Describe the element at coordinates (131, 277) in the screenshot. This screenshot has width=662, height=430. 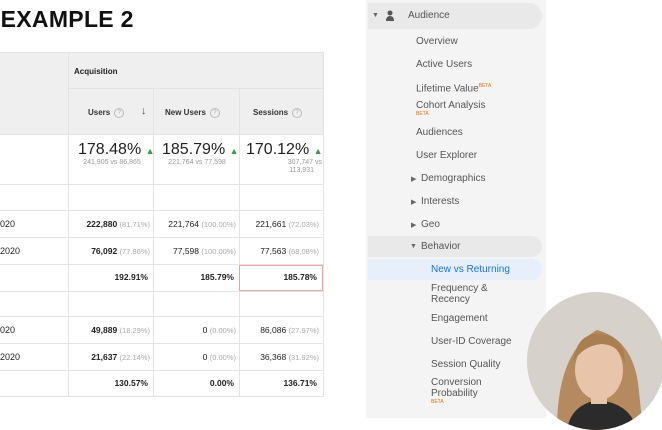
I see `change-users: 192.91%` at that location.